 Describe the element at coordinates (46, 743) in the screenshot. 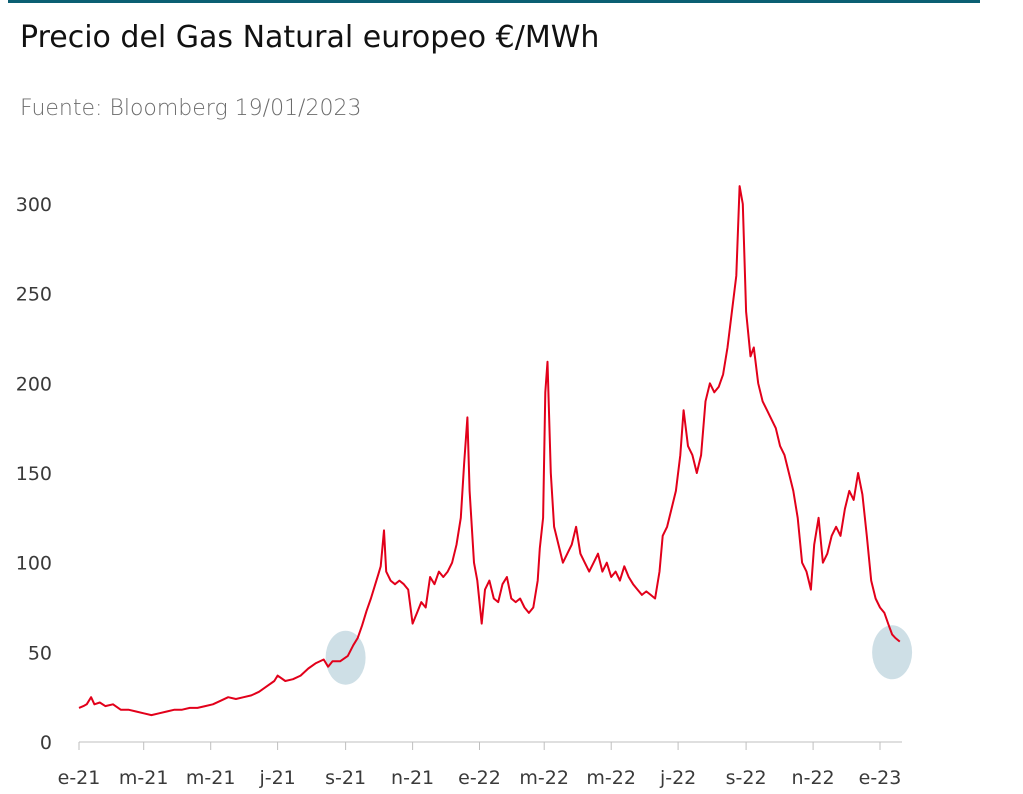

I see `y-tick-label-1: 0` at that location.